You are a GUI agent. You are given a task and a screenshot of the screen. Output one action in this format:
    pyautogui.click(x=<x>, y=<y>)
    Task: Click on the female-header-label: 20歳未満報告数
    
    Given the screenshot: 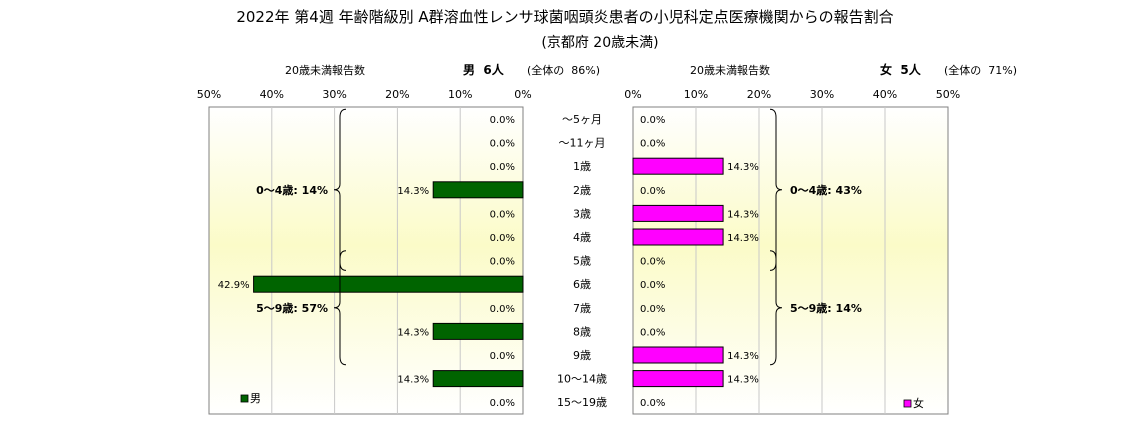 What is the action you would take?
    pyautogui.click(x=730, y=70)
    